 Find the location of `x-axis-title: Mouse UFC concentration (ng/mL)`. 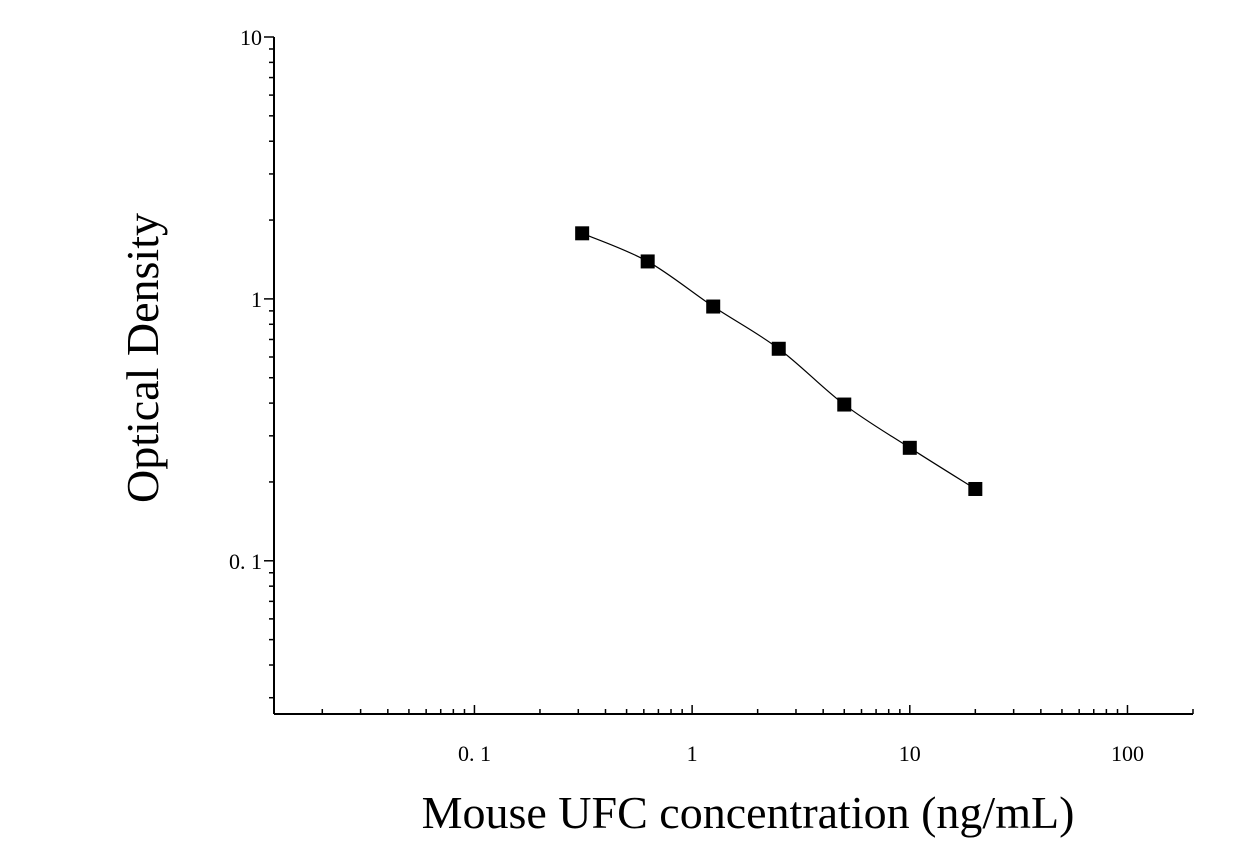

x-axis-title: Mouse UFC concentration (ng/mL) is located at coordinates (748, 812).